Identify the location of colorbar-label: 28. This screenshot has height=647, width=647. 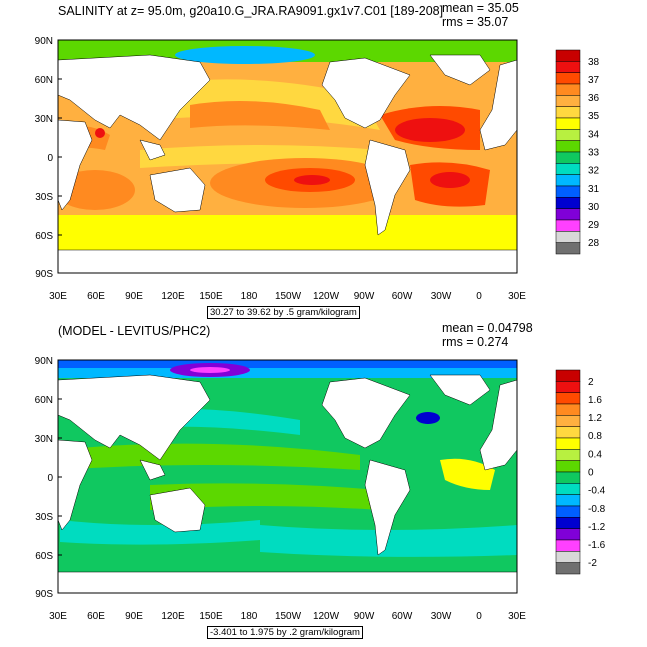
(594, 243).